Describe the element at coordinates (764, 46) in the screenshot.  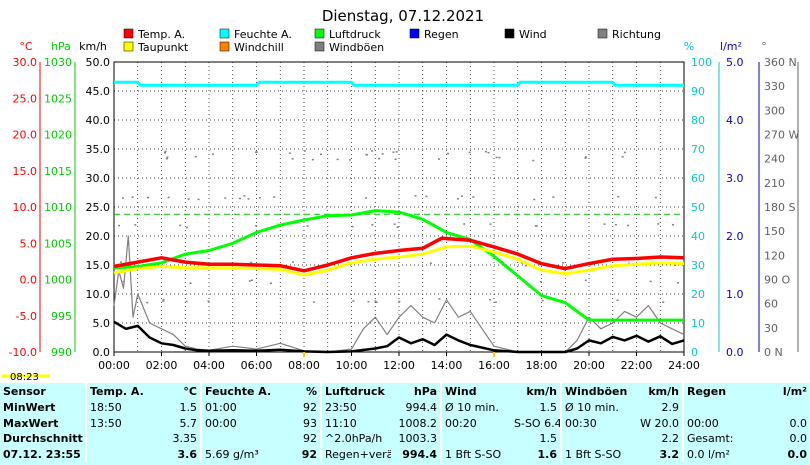
I see `direction-unit: °` at that location.